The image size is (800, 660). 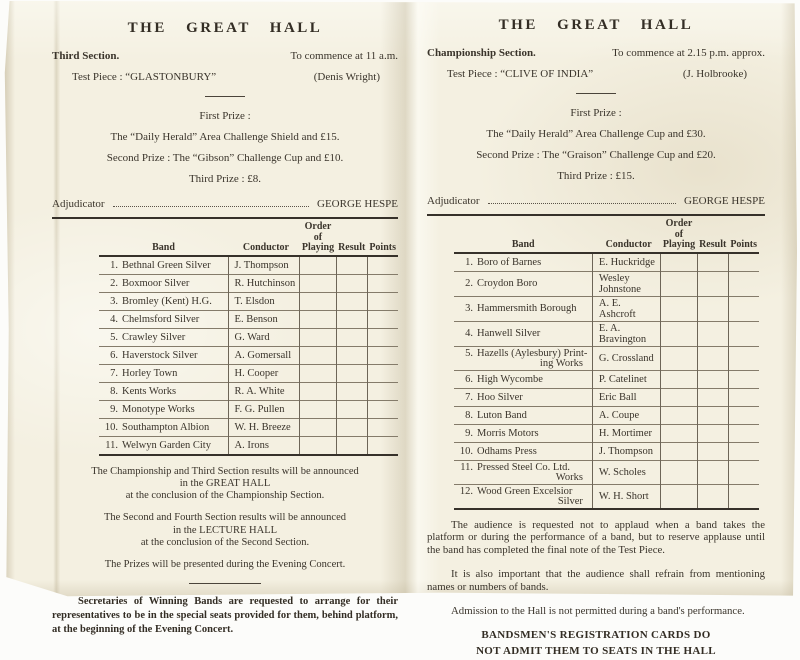 I want to click on conductor-cell: Wesley Johnstone, so click(x=626, y=283).